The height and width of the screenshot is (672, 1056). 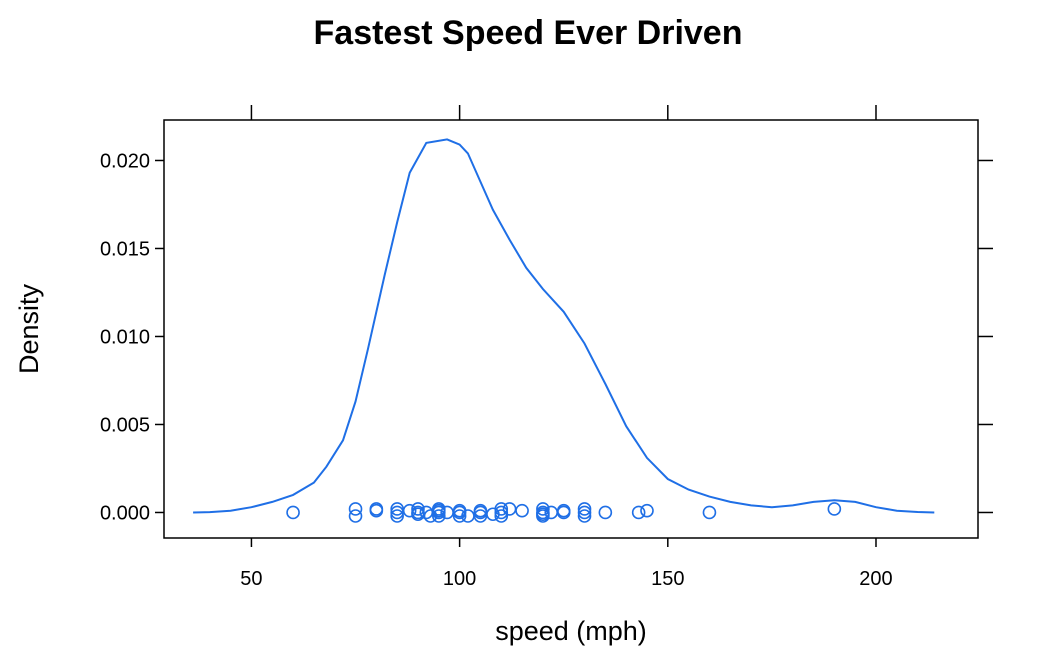 What do you see at coordinates (29, 328) in the screenshot?
I see `y-axis-label: Density` at bounding box center [29, 328].